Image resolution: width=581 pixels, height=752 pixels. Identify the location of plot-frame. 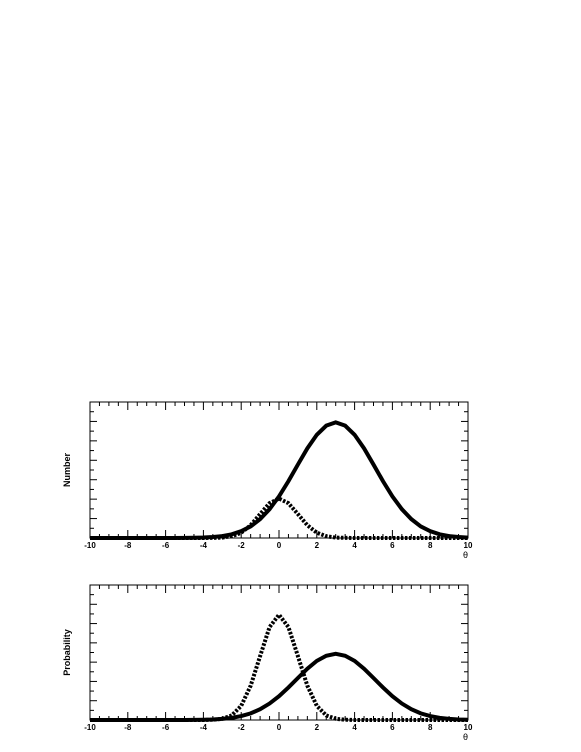
(279, 652).